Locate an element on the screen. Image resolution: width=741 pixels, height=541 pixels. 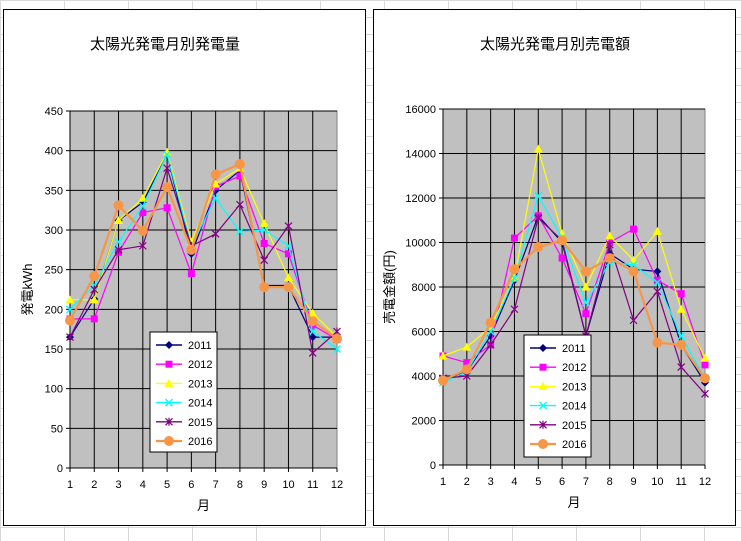
y-axis-label: 売電金額(円) is located at coordinates (389, 287).